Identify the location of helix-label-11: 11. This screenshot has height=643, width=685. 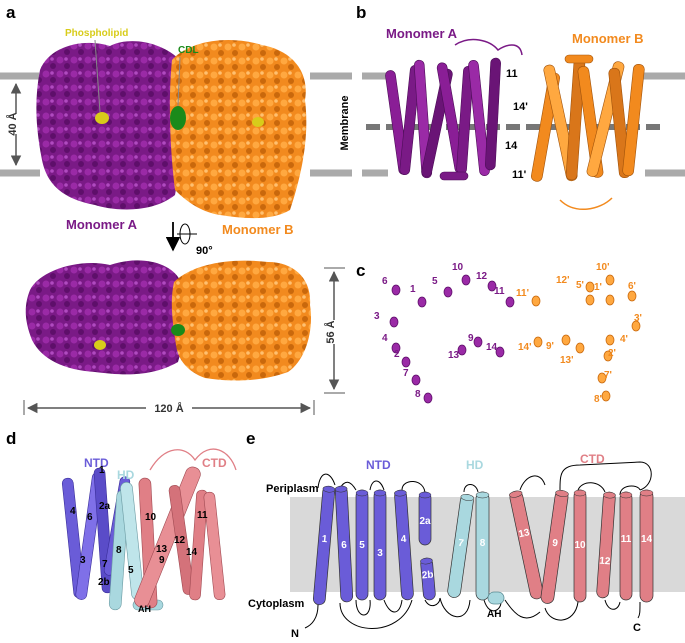
(512, 74).